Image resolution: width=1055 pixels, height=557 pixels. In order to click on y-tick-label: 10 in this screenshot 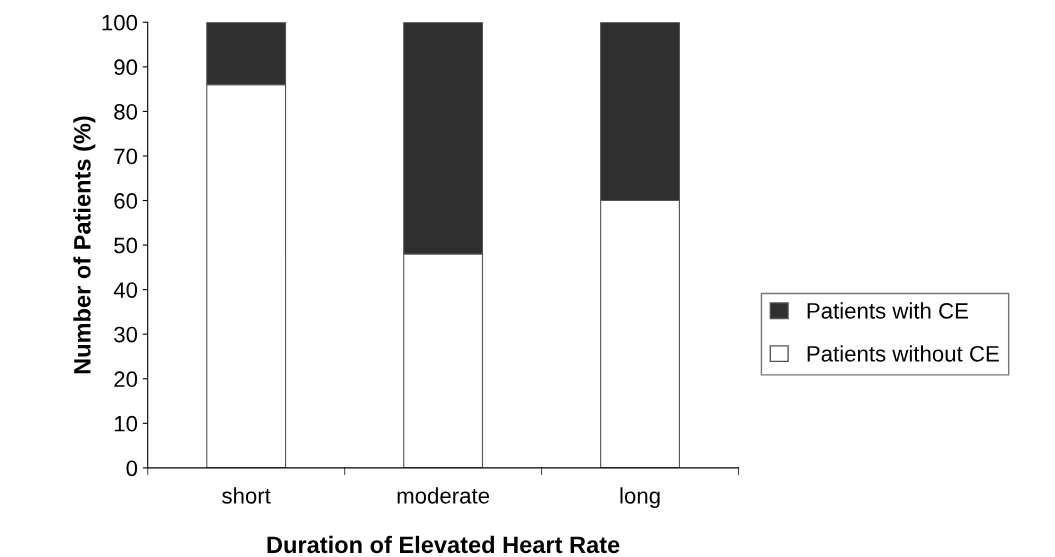, I will do `click(126, 423)`.